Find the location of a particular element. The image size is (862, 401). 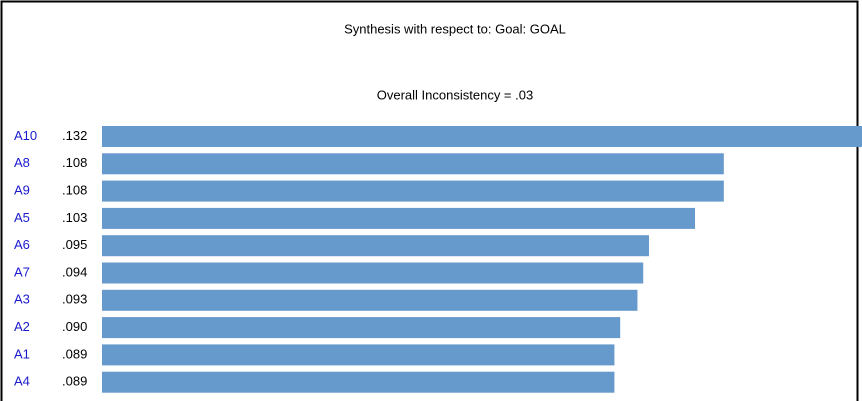

value-label: .132 is located at coordinates (74, 135).